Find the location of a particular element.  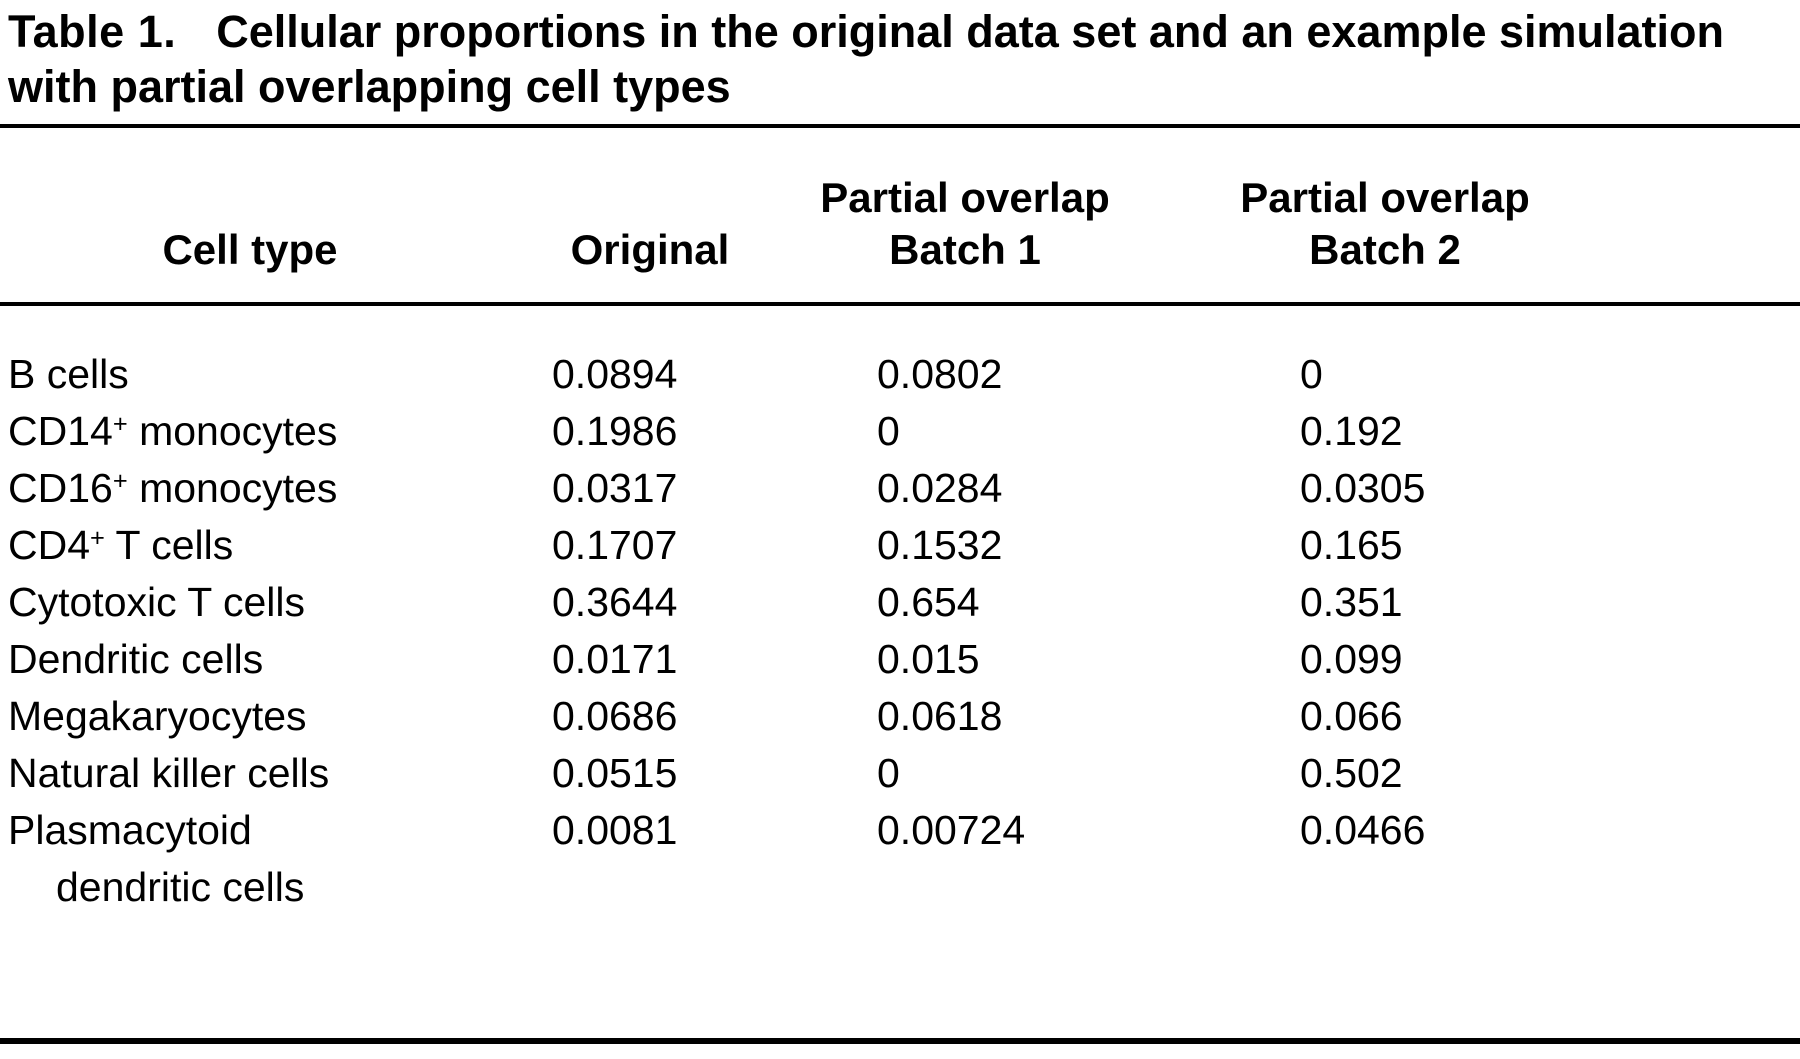

original-value: 0.0081 is located at coordinates (615, 830).